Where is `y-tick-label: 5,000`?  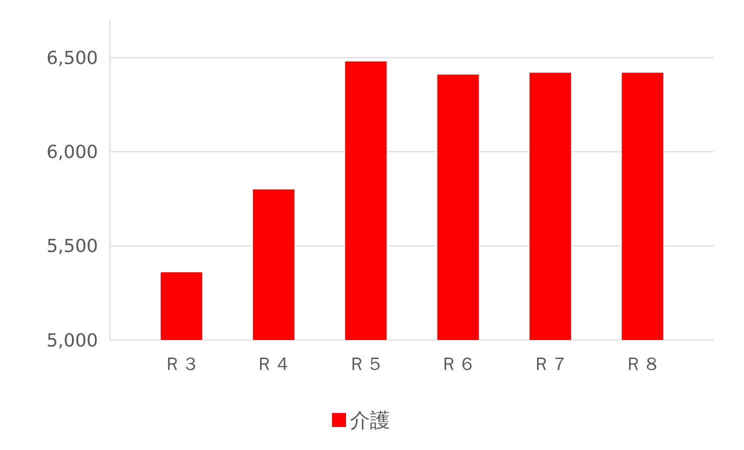 y-tick-label: 5,000 is located at coordinates (72, 341).